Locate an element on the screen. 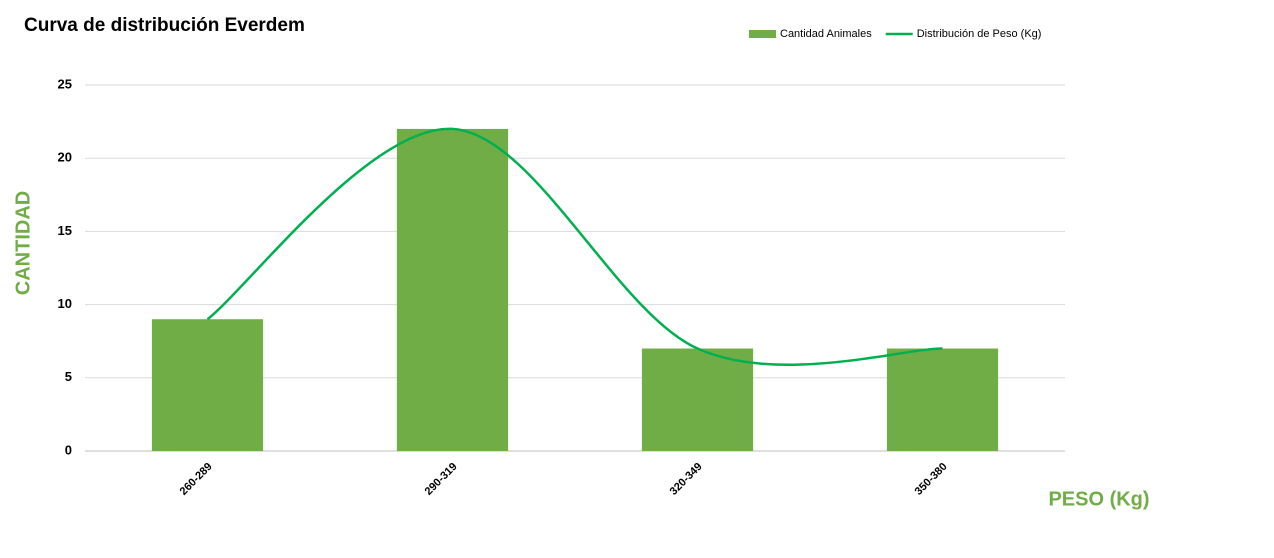  x-axis-title: PESO (Kg) is located at coordinates (1098, 499).